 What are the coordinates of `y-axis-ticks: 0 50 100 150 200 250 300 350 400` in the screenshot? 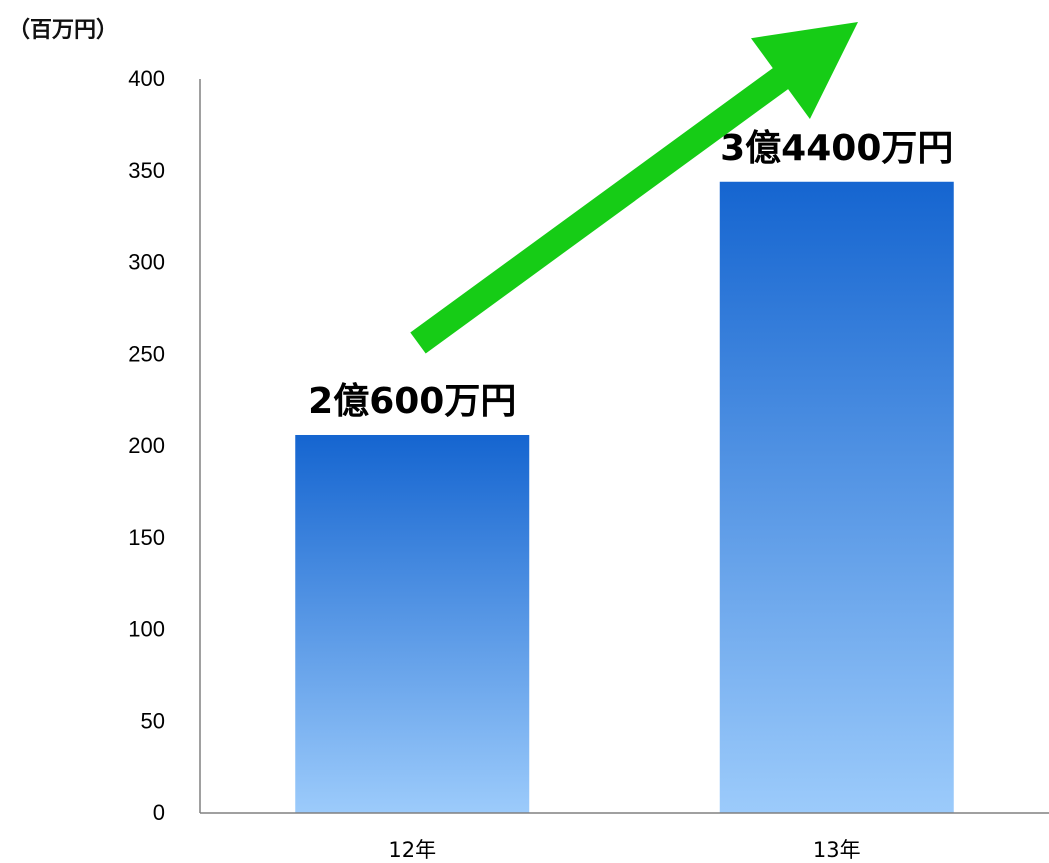 It's located at (146, 445).